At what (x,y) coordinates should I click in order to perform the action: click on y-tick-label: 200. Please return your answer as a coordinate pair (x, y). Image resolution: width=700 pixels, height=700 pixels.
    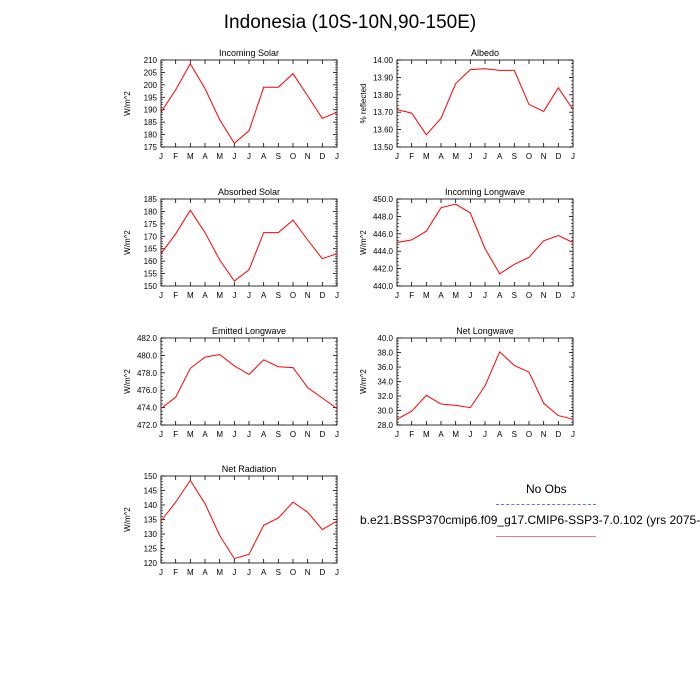
    Looking at the image, I should click on (151, 85).